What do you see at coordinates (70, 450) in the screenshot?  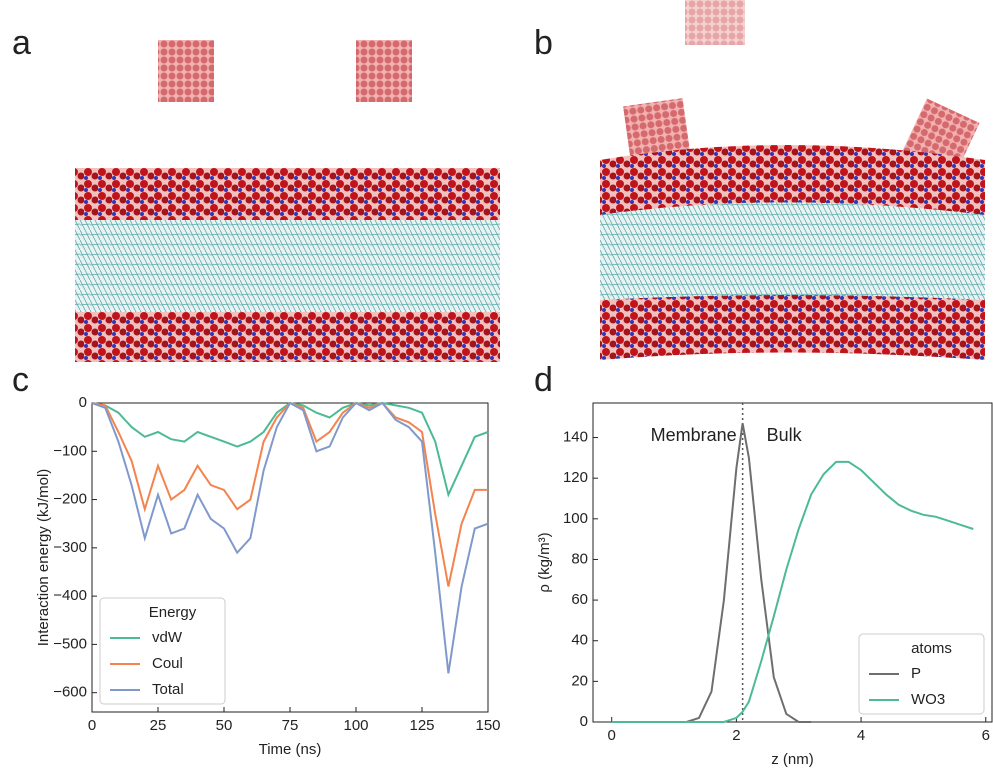 I see `y-tick-label: −100` at bounding box center [70, 450].